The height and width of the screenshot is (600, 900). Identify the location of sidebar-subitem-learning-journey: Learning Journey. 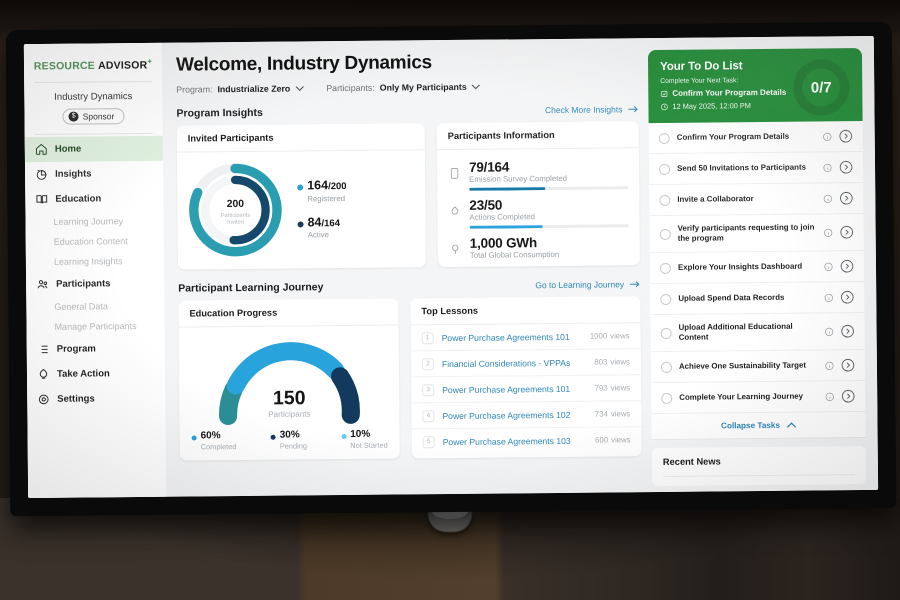
(88, 221).